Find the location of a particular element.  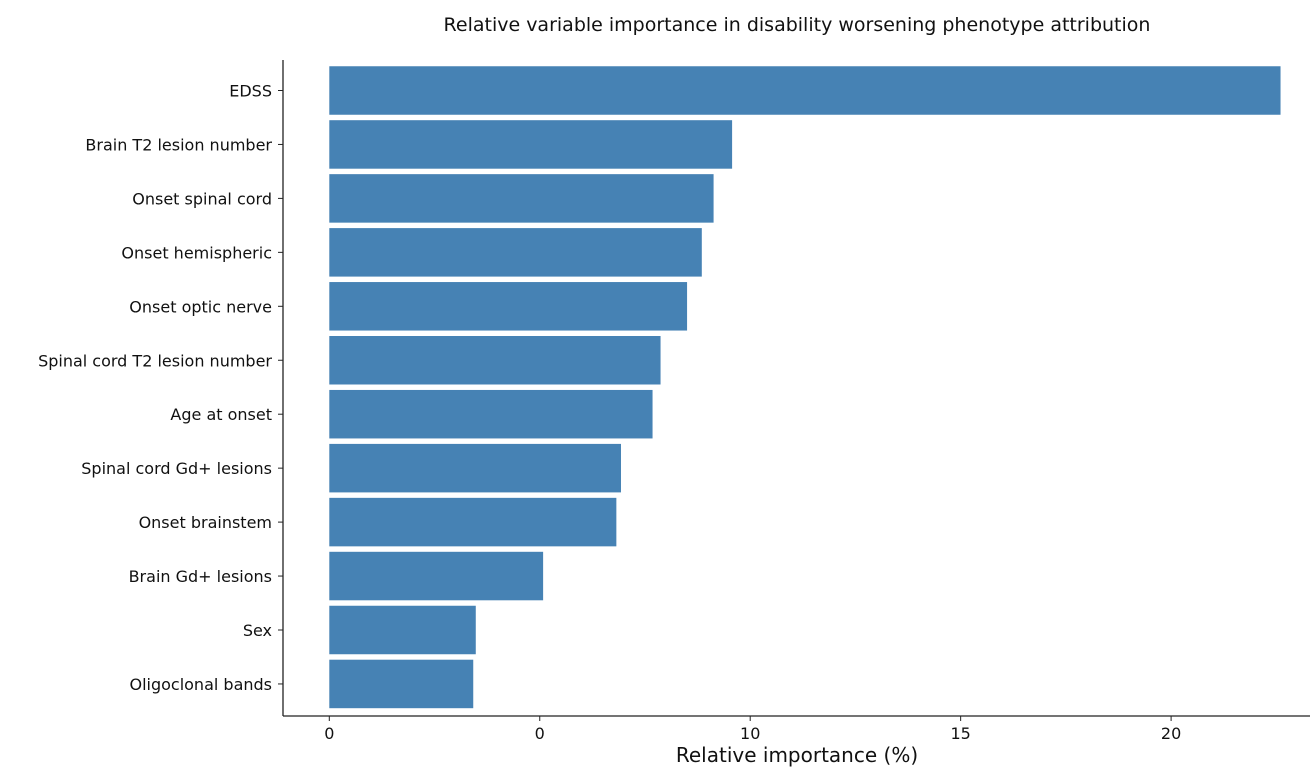

category-label: Brain T2 lesion number is located at coordinates (178, 144).